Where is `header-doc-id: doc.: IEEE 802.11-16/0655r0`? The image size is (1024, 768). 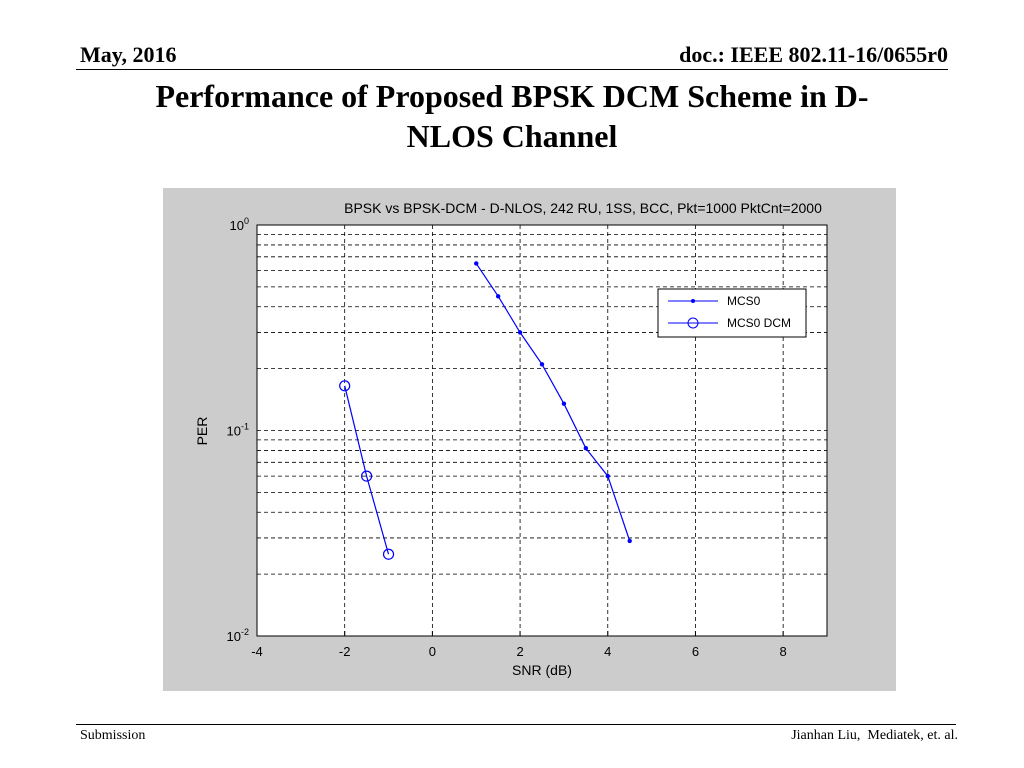 header-doc-id: doc.: IEEE 802.11-16/0655r0 is located at coordinates (813, 54).